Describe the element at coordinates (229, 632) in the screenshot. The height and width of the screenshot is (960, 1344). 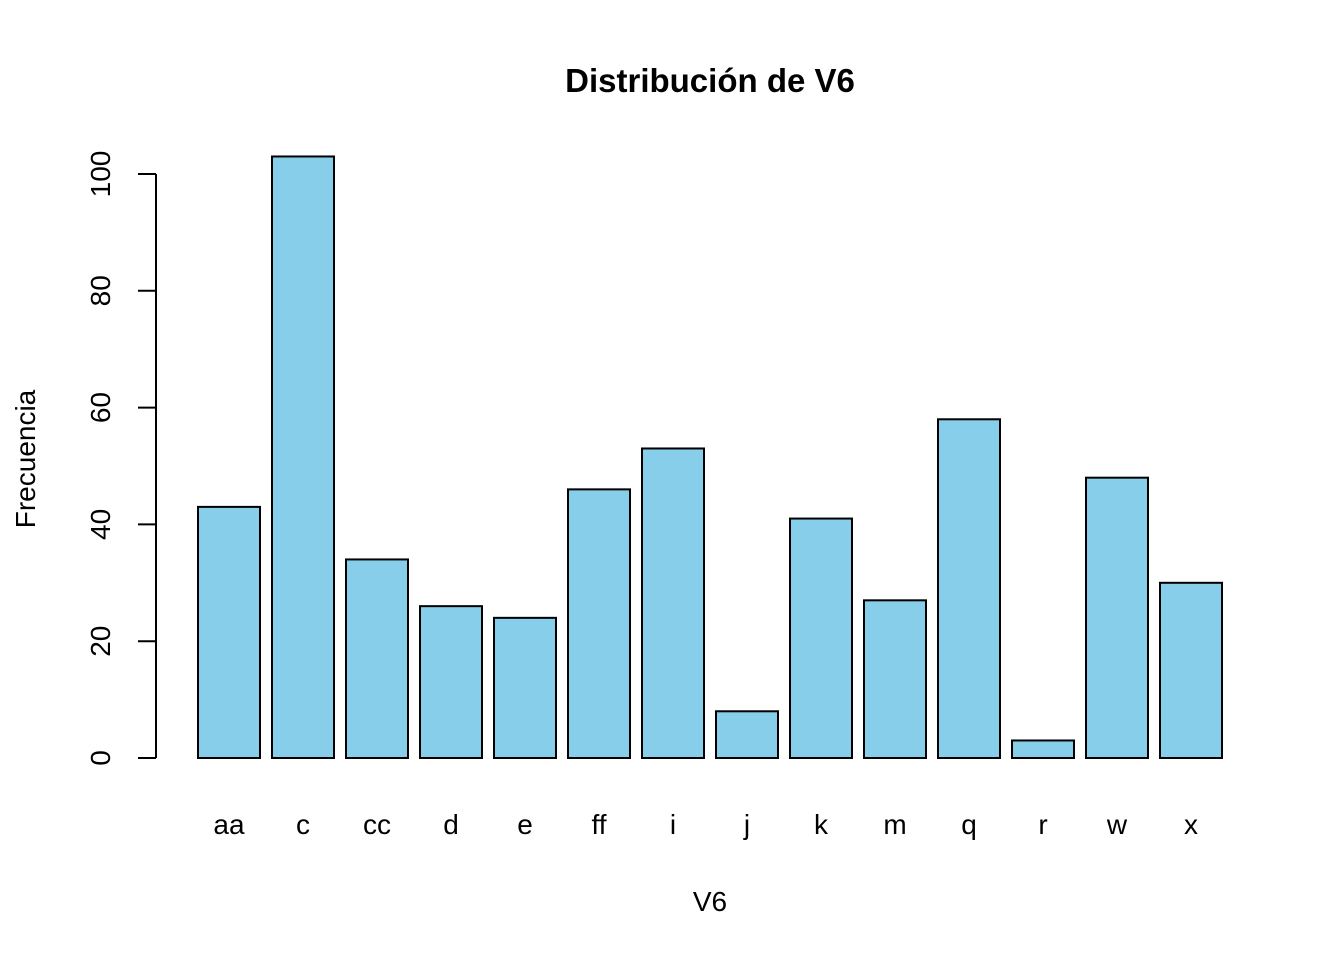
I see `bar-aa` at that location.